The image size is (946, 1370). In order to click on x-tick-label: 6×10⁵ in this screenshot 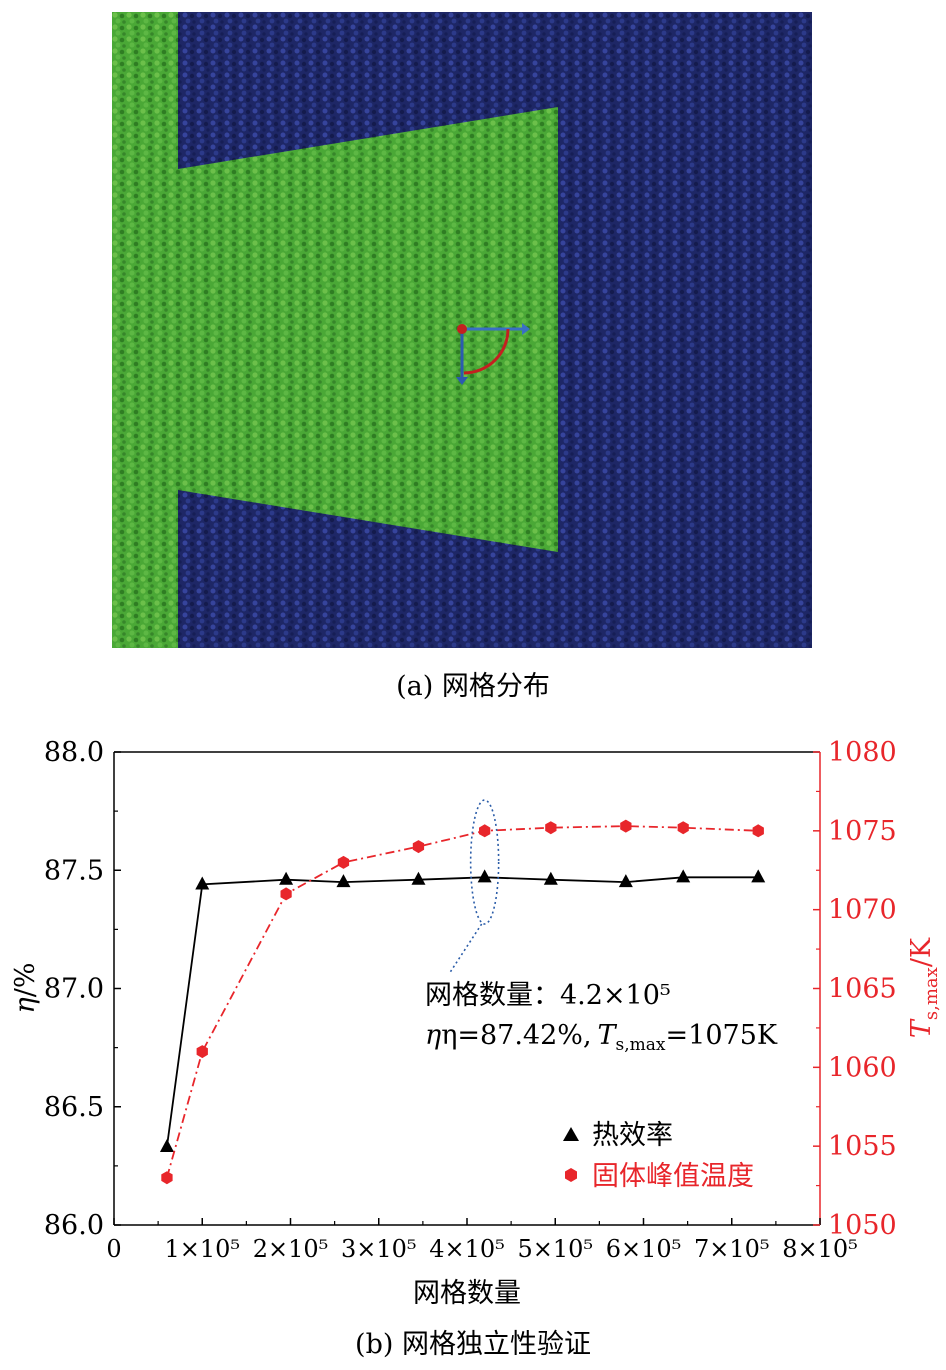, I will do `click(644, 1249)`.